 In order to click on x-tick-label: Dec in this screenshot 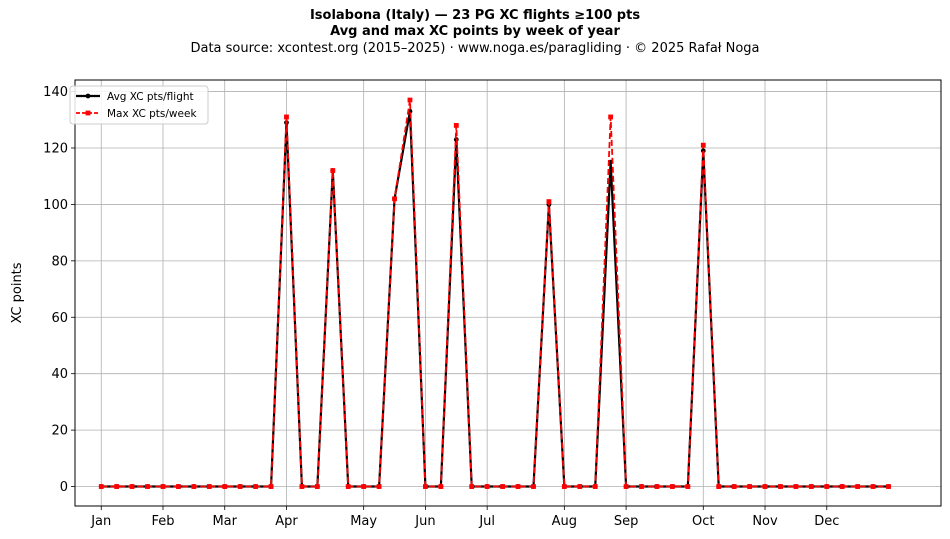, I will do `click(826, 521)`.